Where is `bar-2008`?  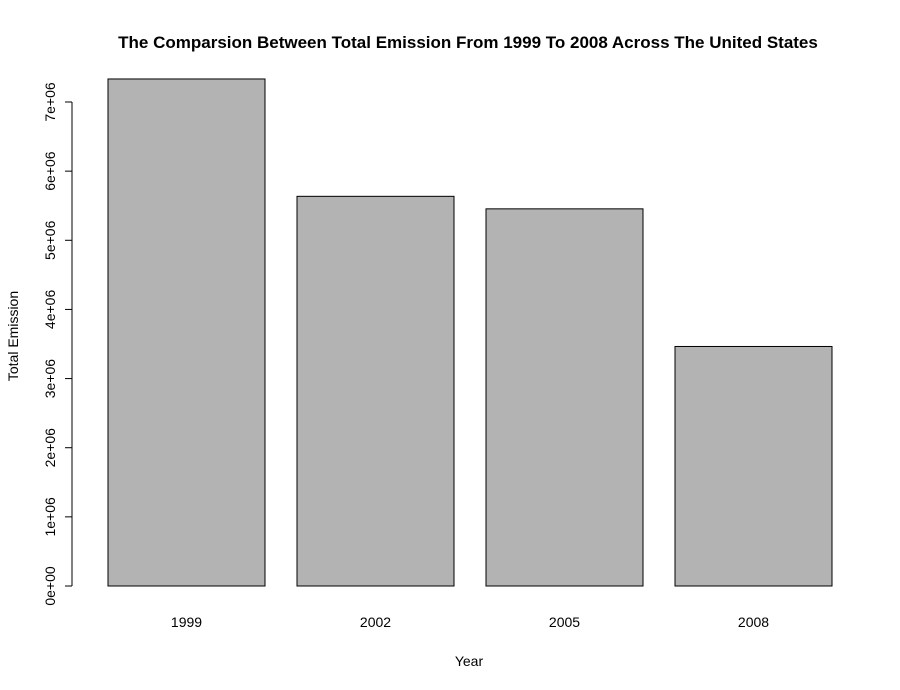 bar-2008 is located at coordinates (753, 466).